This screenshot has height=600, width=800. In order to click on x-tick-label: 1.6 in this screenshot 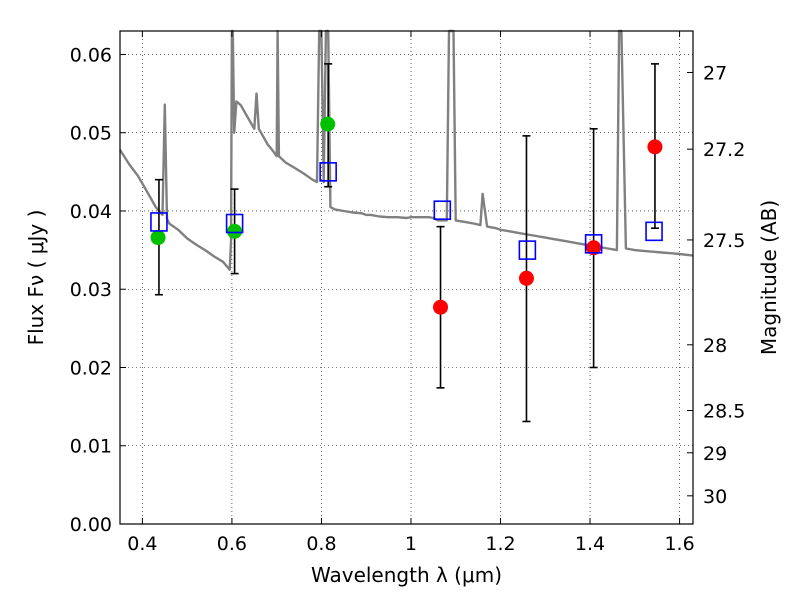, I will do `click(679, 544)`.